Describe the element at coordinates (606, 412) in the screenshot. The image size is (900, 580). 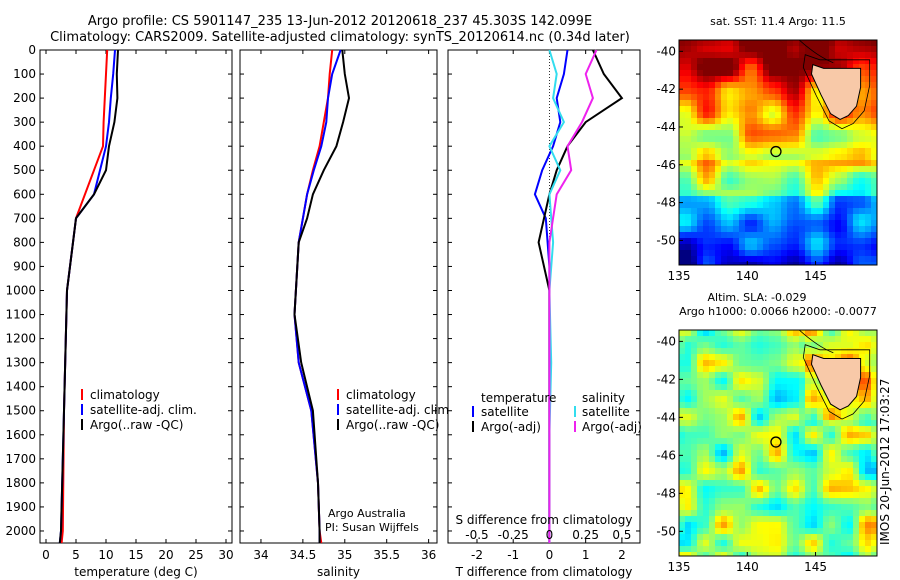
I see `legend-label: satellite` at that location.